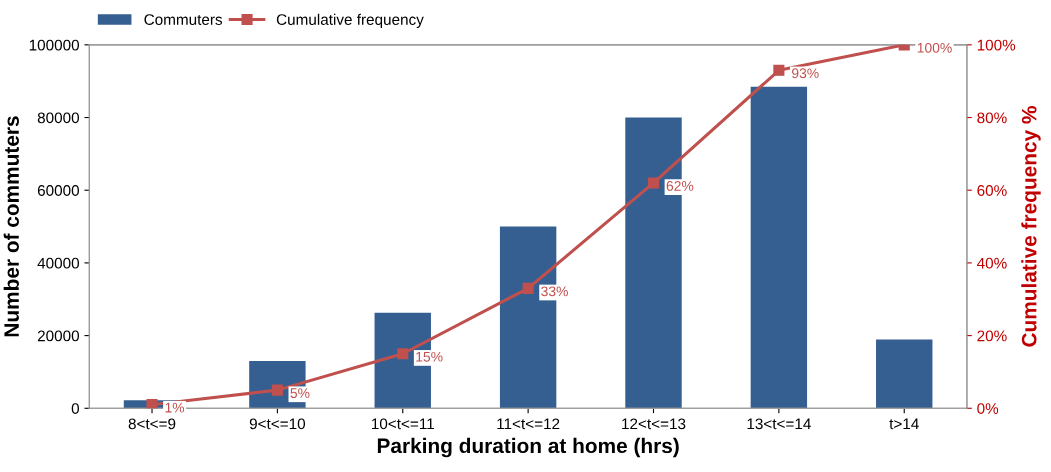 The height and width of the screenshot is (472, 1051). What do you see at coordinates (528, 424) in the screenshot?
I see `x-tick-label: 11<t<=12` at bounding box center [528, 424].